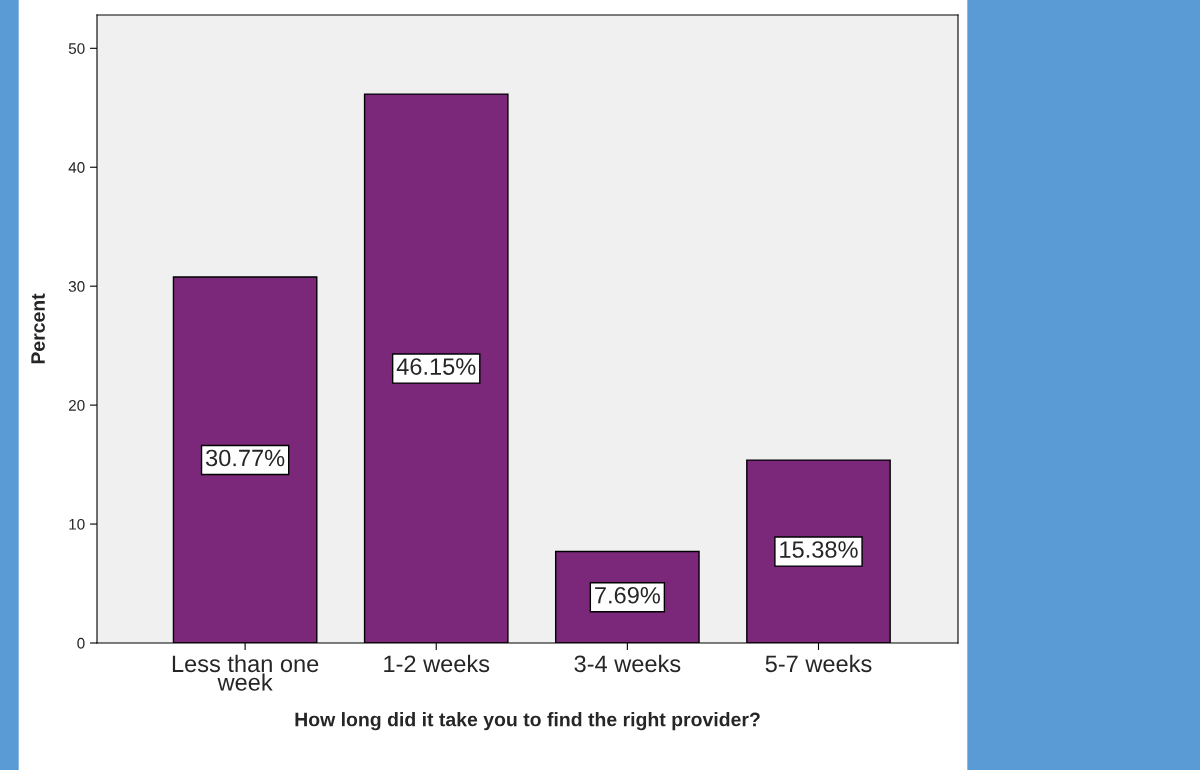 The height and width of the screenshot is (770, 1200). I want to click on y-tick-label: 50, so click(76, 48).